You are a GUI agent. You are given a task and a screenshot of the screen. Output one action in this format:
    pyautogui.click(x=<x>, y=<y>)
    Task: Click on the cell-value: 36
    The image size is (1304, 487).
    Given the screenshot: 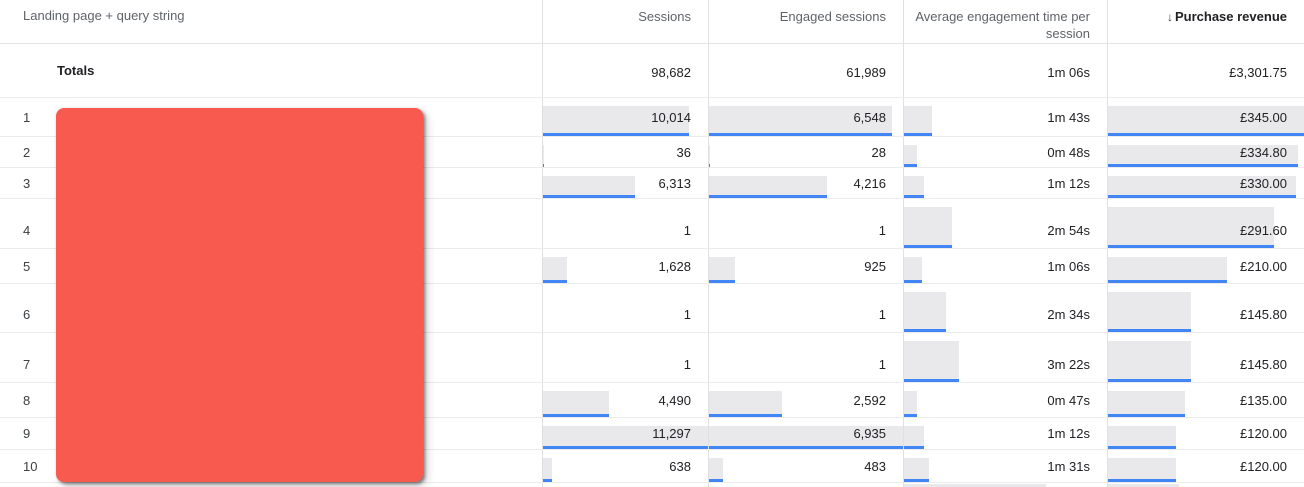 What is the action you would take?
    pyautogui.click(x=683, y=152)
    